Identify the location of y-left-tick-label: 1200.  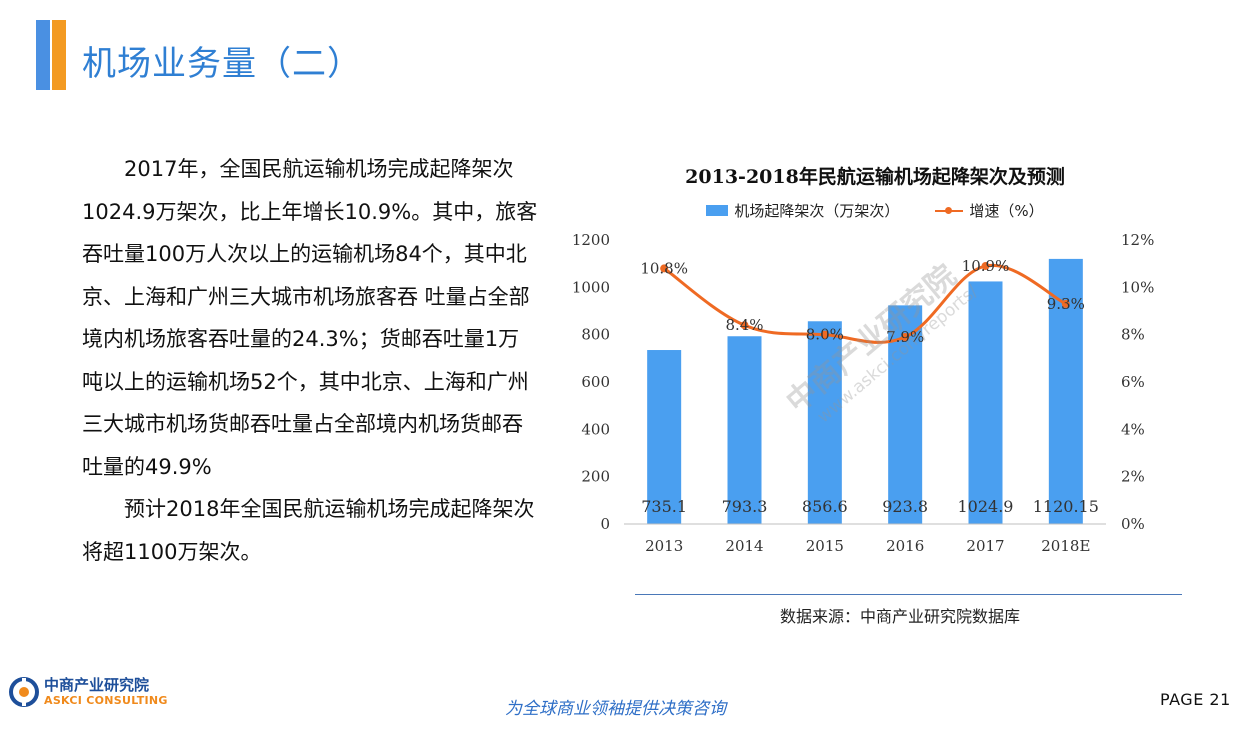
(591, 240).